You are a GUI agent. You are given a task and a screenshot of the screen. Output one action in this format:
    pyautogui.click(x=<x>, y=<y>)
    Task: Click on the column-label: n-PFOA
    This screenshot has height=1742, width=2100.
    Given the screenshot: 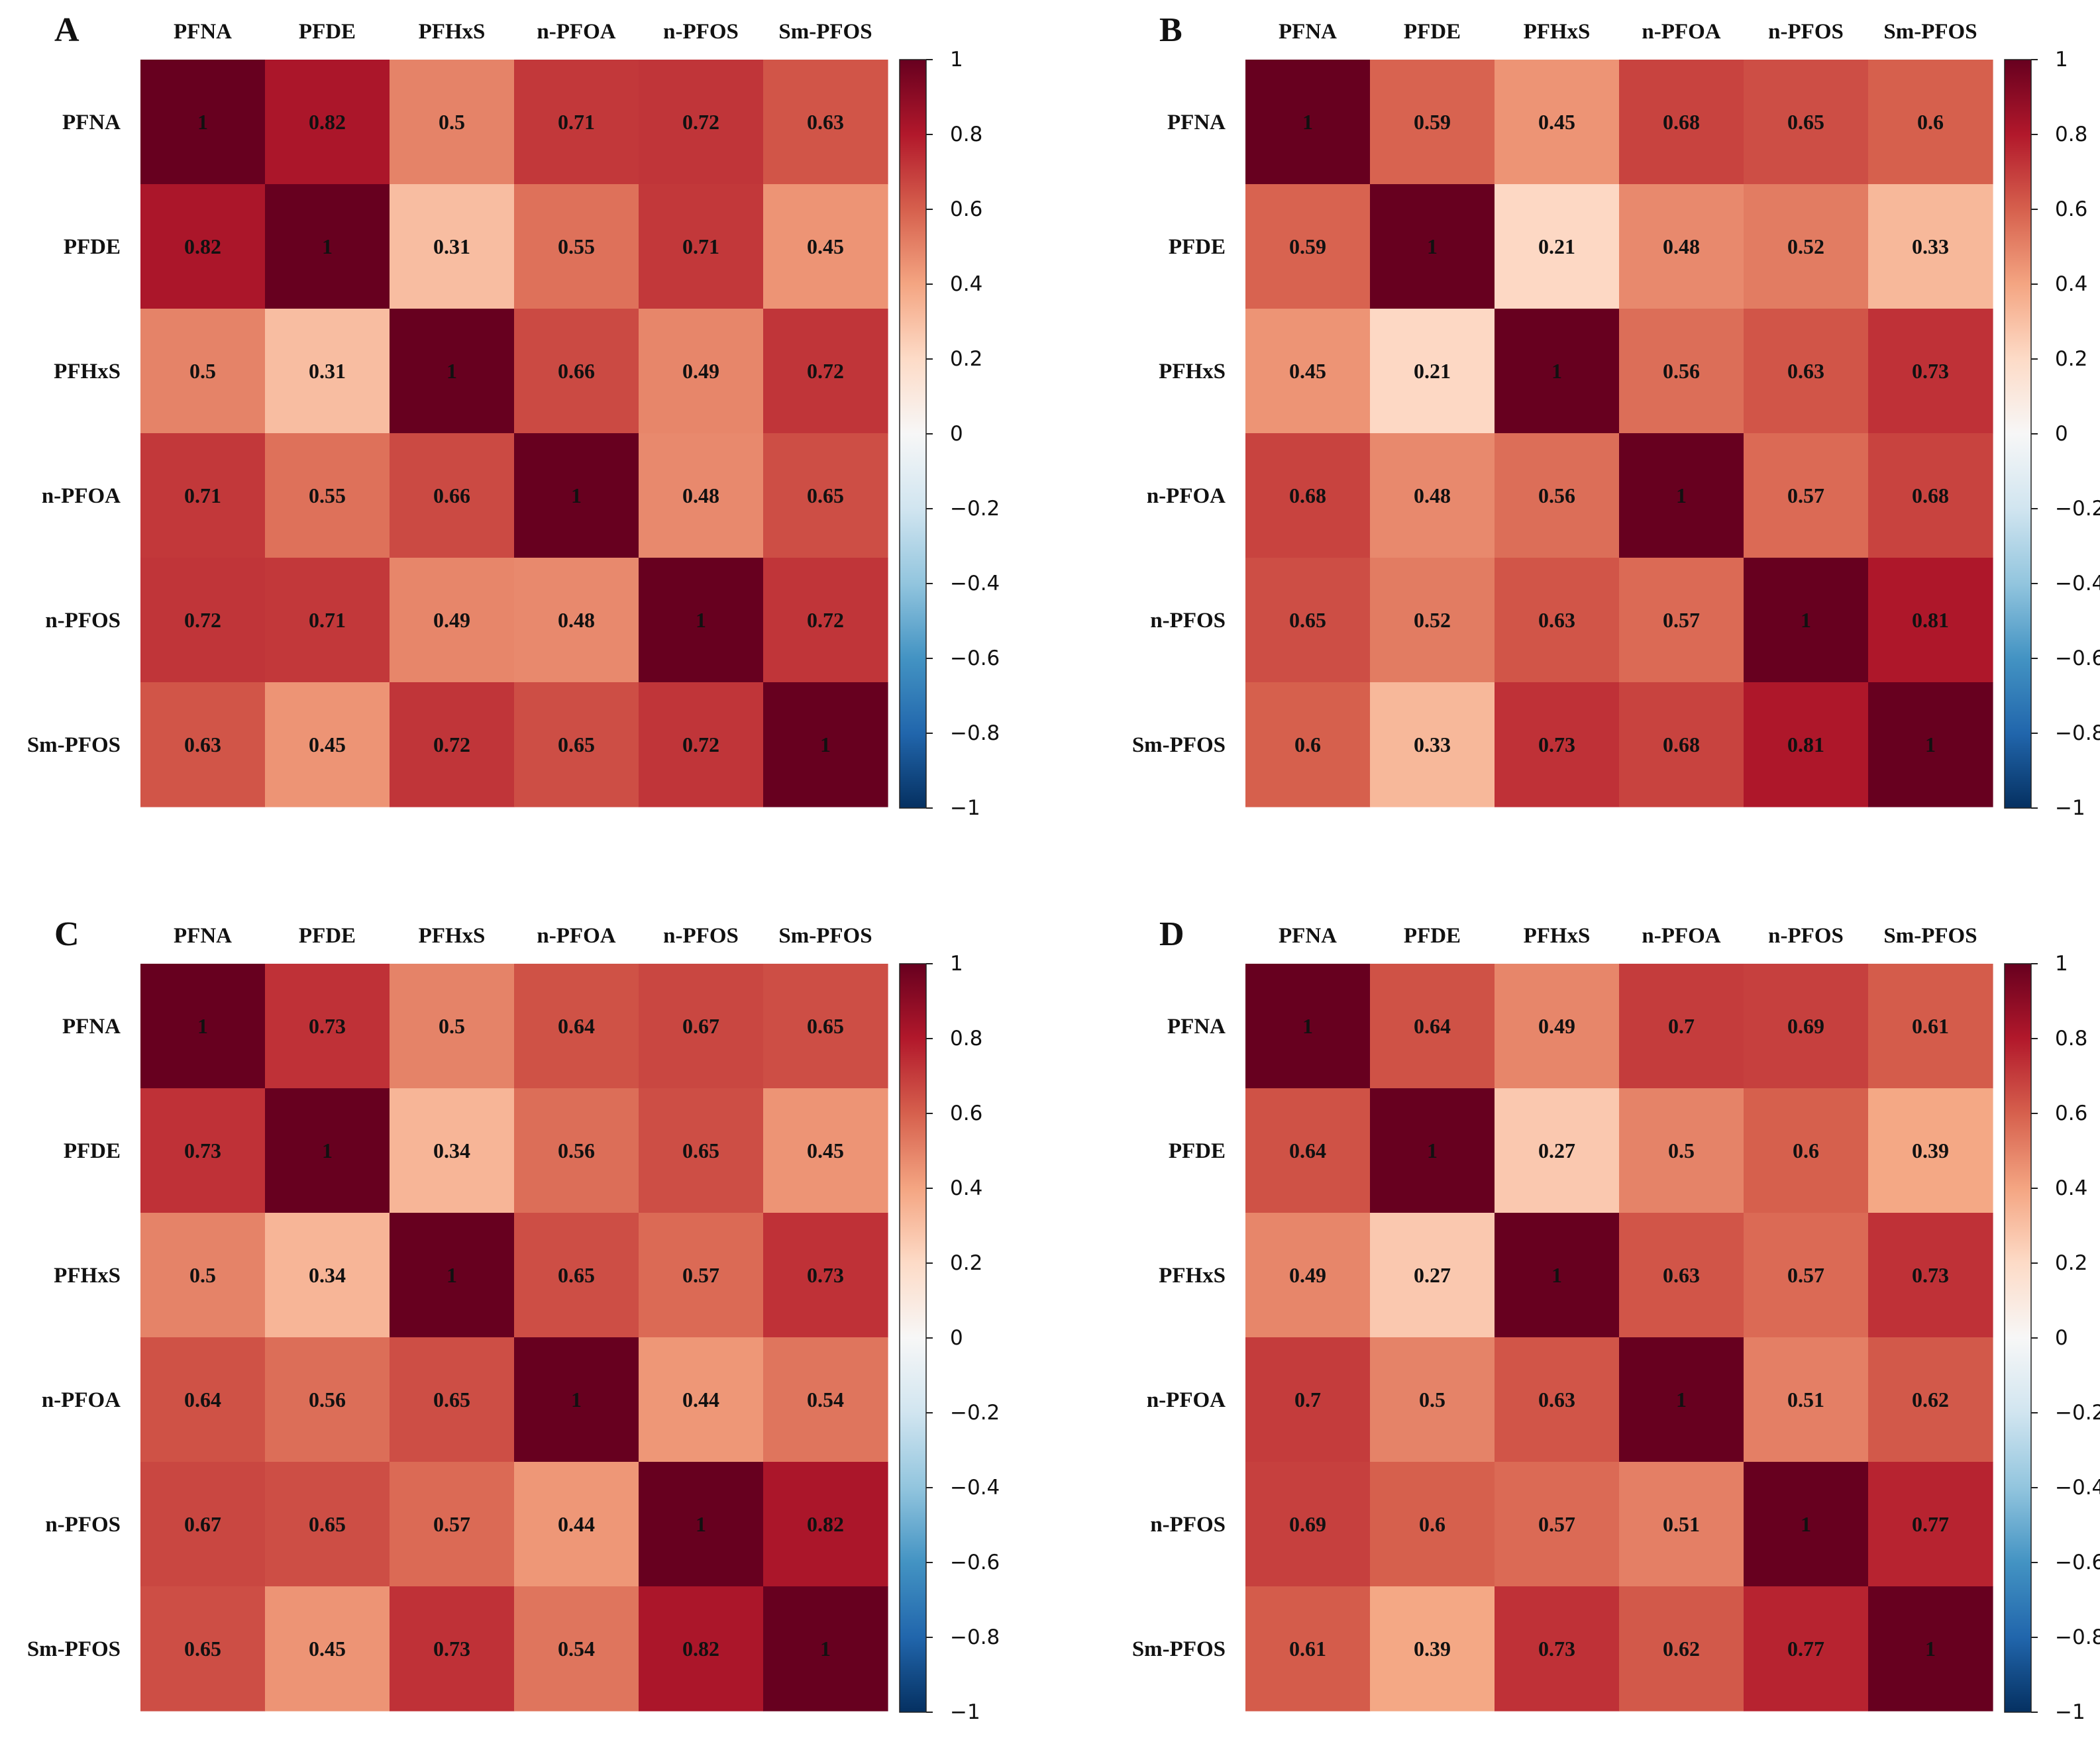 What is the action you would take?
    pyautogui.click(x=1681, y=936)
    